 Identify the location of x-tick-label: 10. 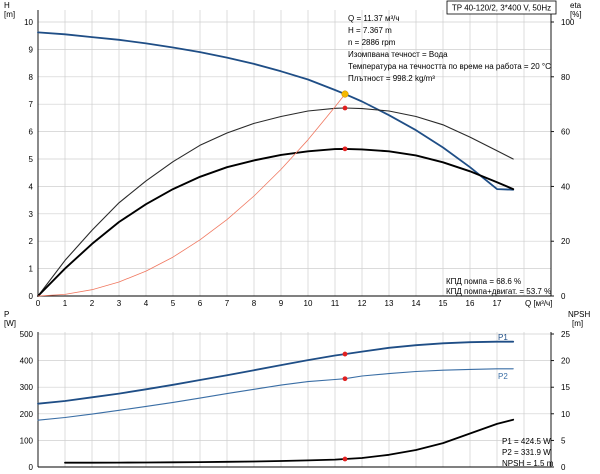
(308, 303).